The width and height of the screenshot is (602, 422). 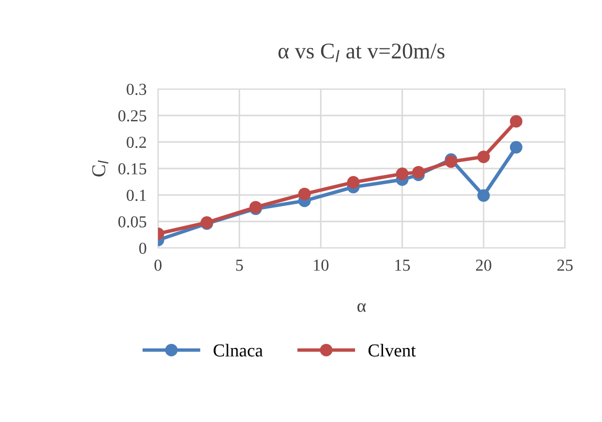 I want to click on legend-label: Clvent, so click(x=392, y=350).